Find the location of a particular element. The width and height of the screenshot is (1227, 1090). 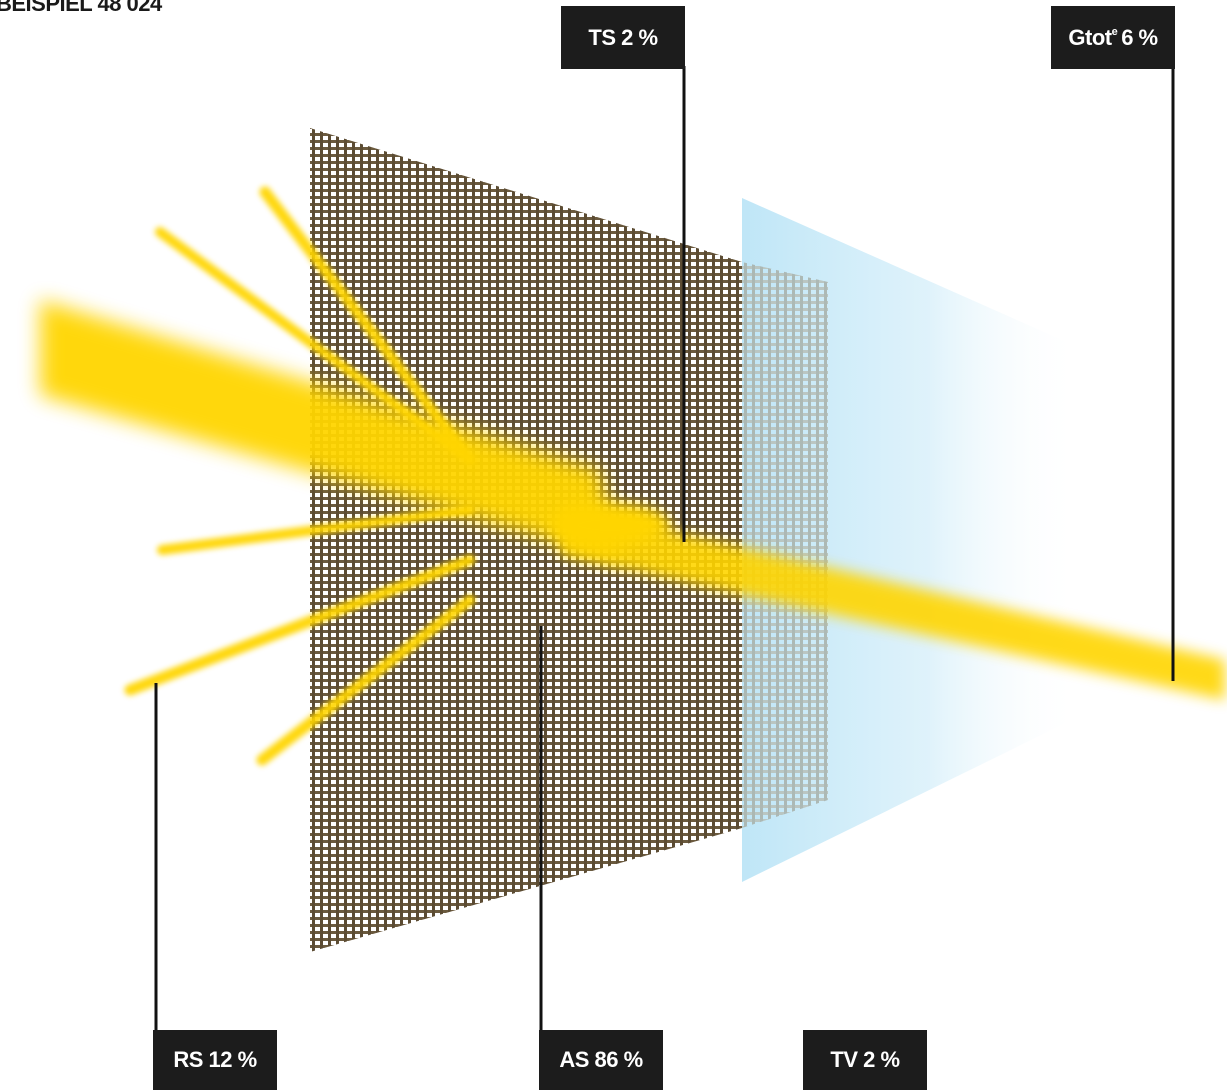

tv-prefix: TV is located at coordinates (844, 1059).